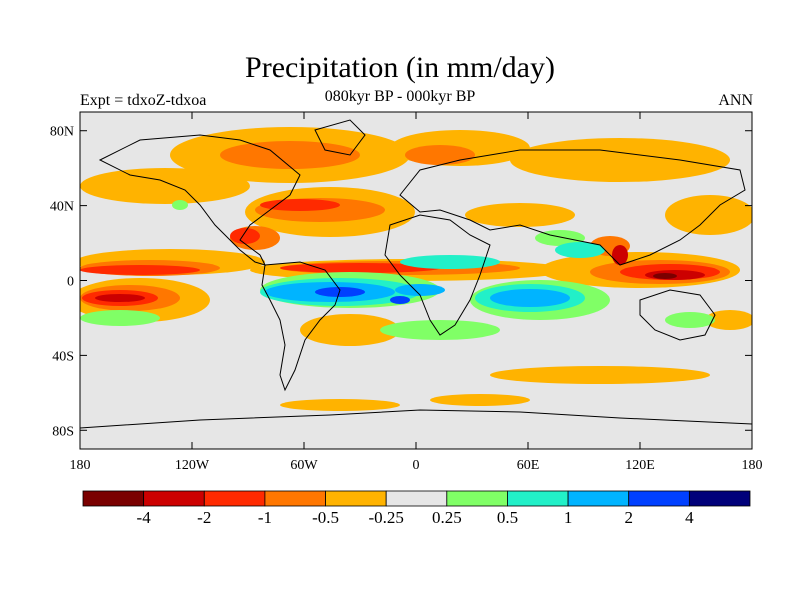 Image resolution: width=800 pixels, height=600 pixels. I want to click on colorbar-label: -4, so click(144, 517).